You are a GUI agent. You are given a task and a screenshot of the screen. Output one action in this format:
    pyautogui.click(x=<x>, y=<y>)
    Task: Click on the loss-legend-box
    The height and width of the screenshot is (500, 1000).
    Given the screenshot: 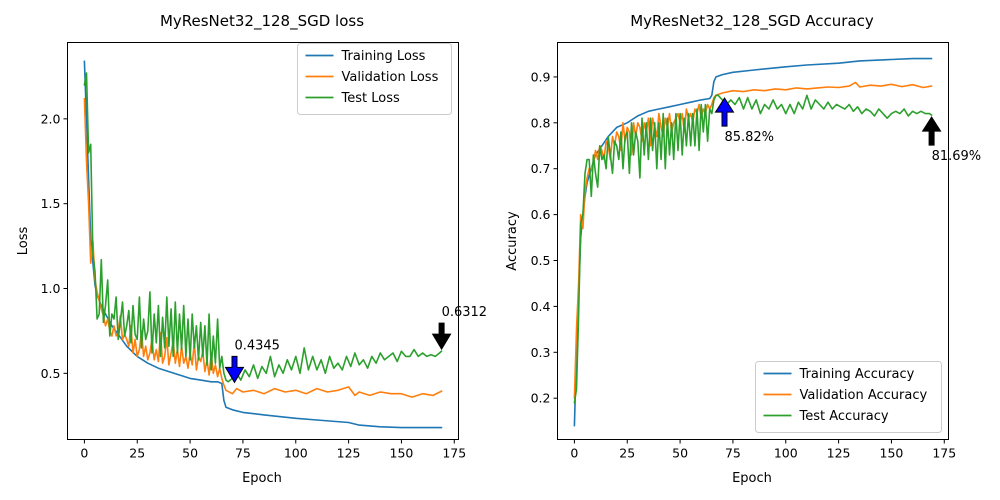 What is the action you would take?
    pyautogui.click(x=374, y=79)
    